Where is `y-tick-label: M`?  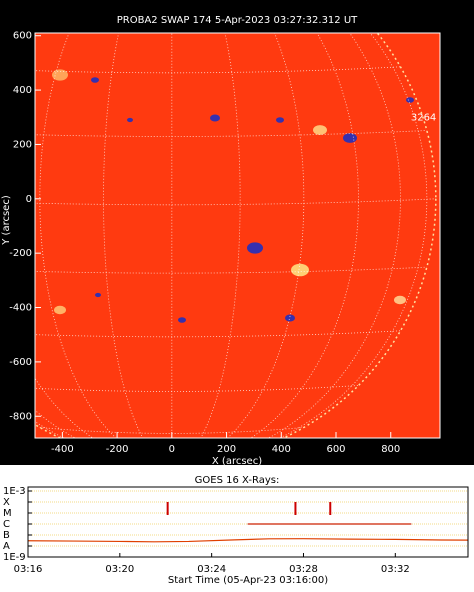
y-tick-label: M is located at coordinates (7, 513).